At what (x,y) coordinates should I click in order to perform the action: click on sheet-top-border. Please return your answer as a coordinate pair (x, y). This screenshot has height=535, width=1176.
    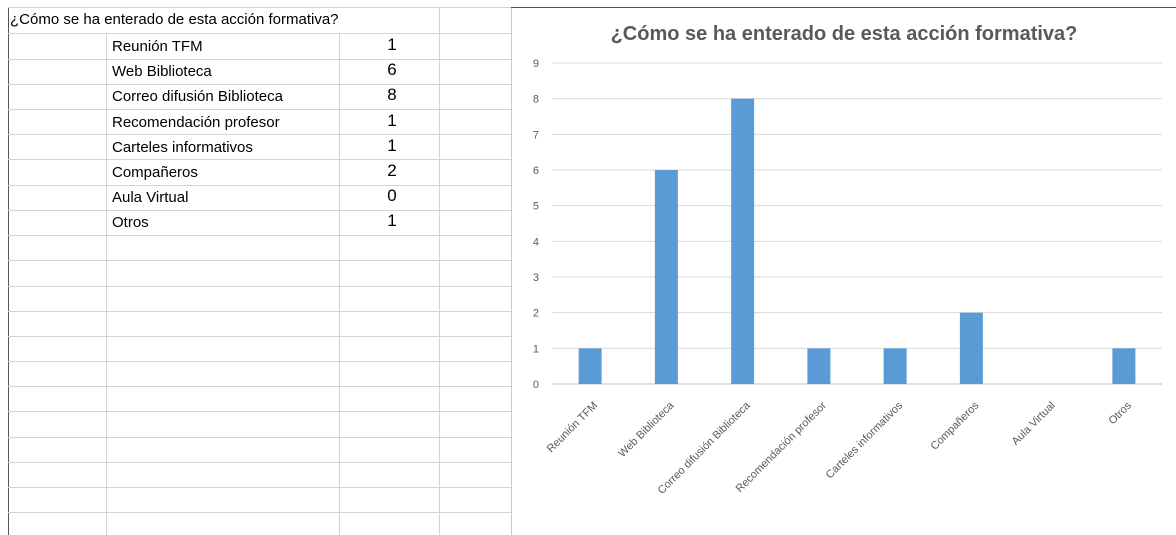
    Looking at the image, I should click on (592, 7).